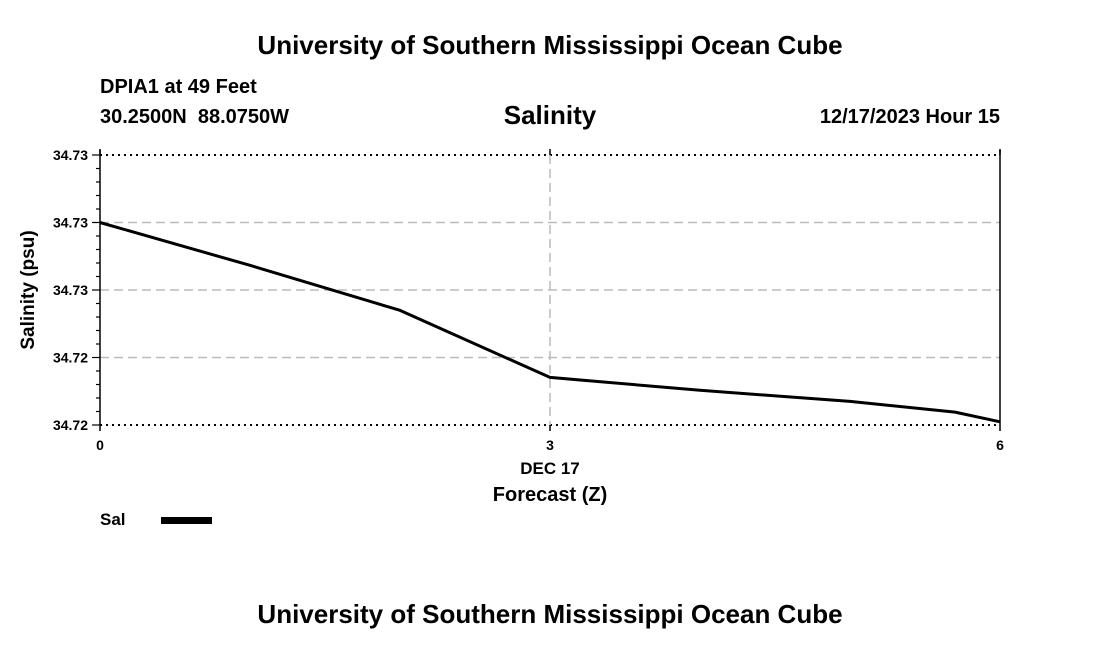  What do you see at coordinates (100, 445) in the screenshot?
I see `x-tick-label: 0` at bounding box center [100, 445].